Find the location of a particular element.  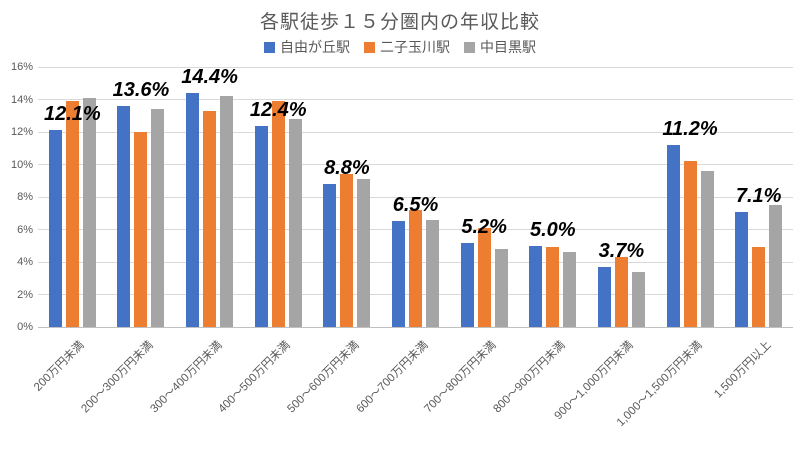

data-label: 3.7% is located at coordinates (621, 250).